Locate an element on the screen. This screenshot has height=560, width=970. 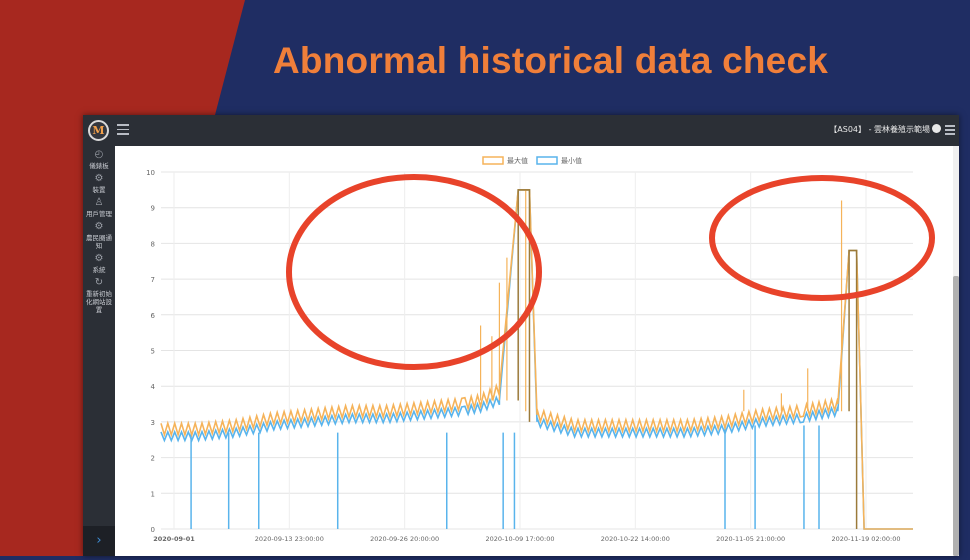
x-tick-label: 2020-10-22 14:00:00 is located at coordinates (635, 539).